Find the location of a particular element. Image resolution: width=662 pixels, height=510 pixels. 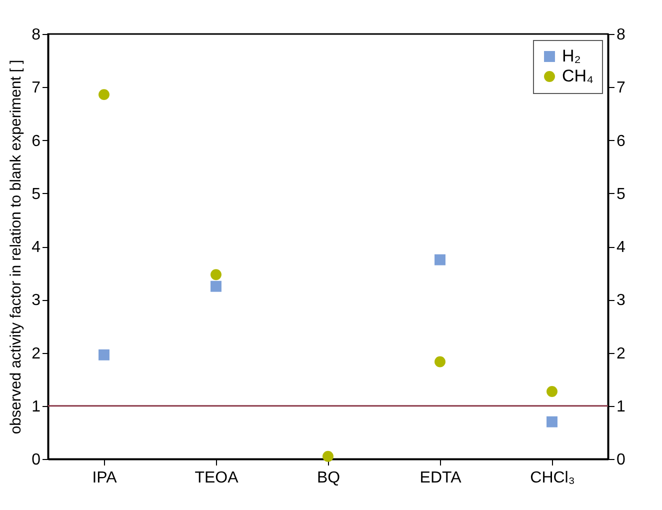

y2-tick-label: 4 is located at coordinates (621, 247).